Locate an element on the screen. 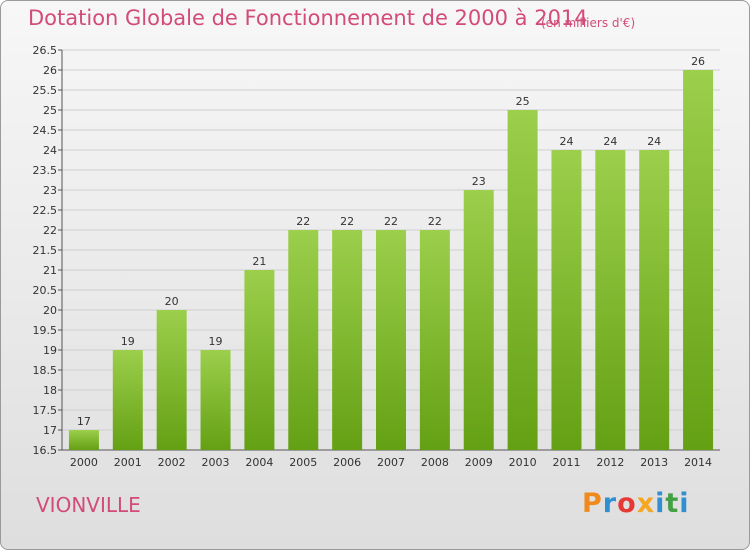 The image size is (750, 550). y-tick-label: 23.5 is located at coordinates (45, 170).